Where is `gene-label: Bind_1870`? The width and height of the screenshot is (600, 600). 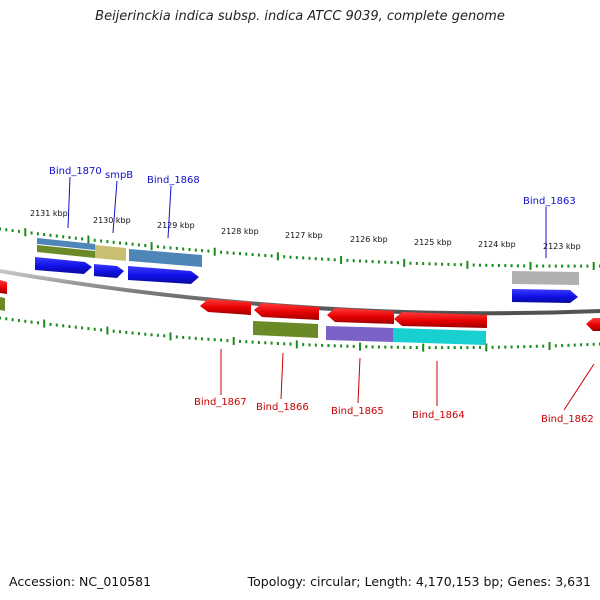
gene-label: Bind_1870 is located at coordinates (75, 171).